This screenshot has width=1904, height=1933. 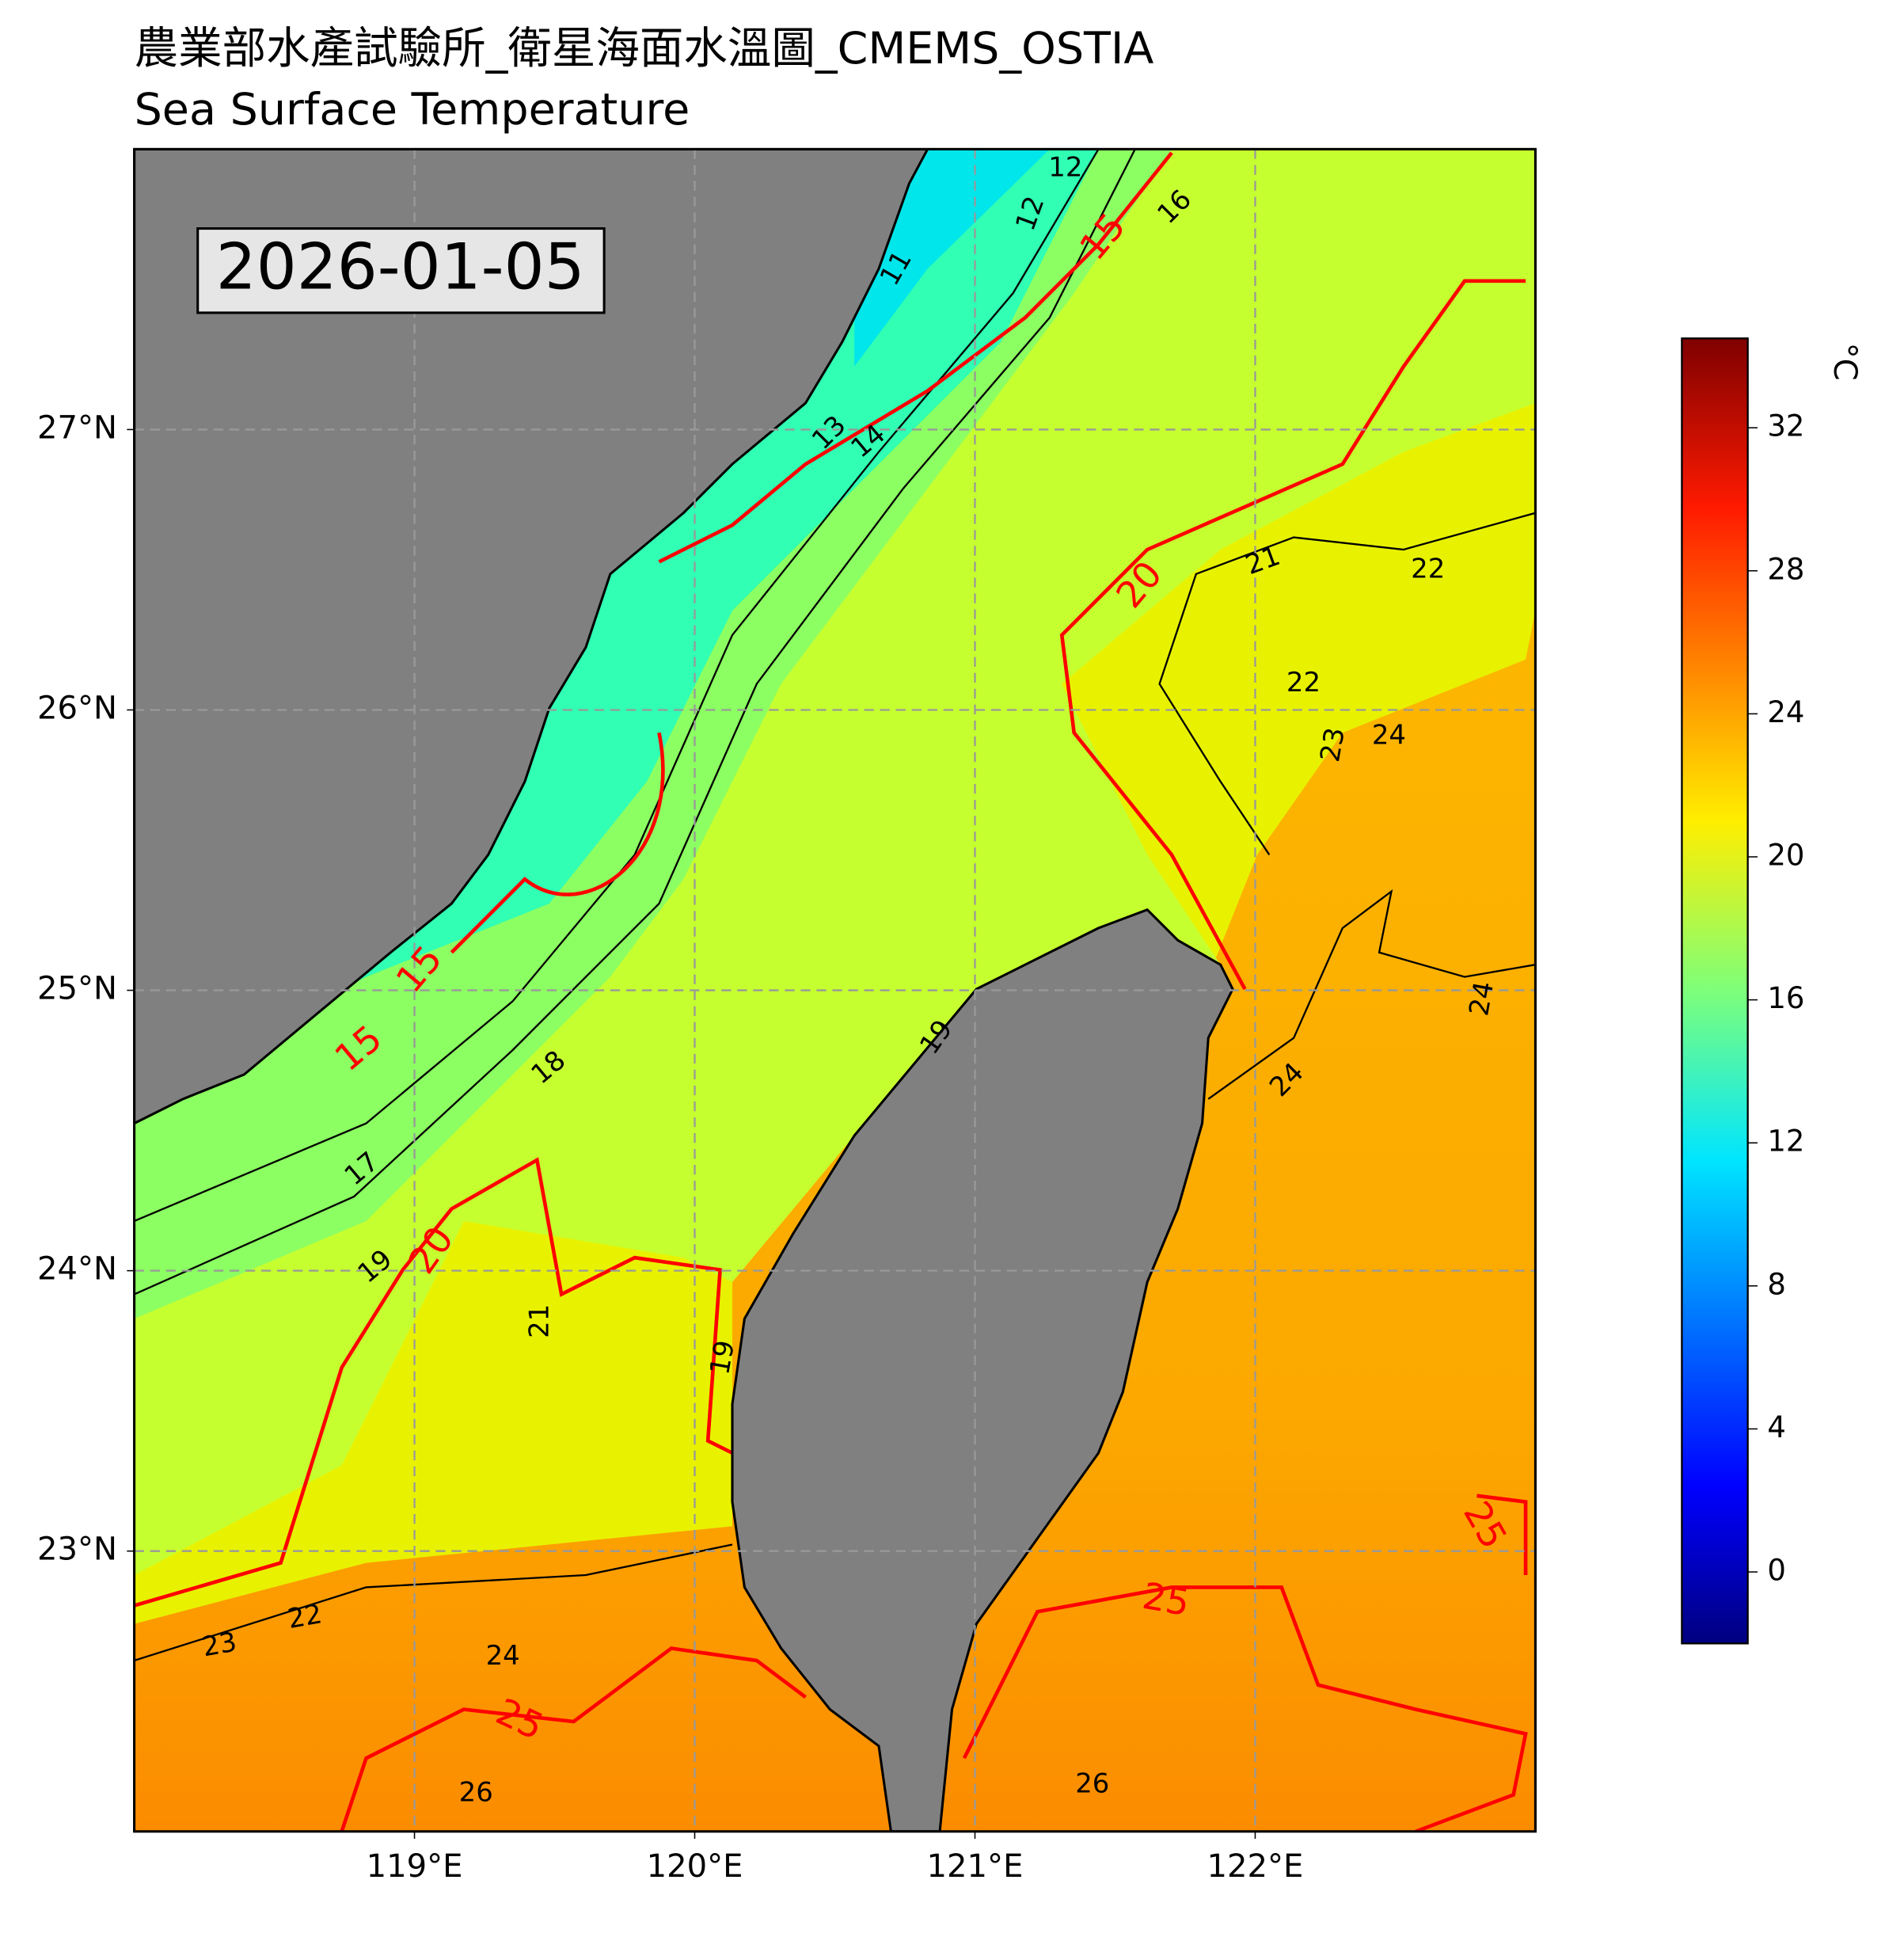 I want to click on colorbar-tick-label: 8, so click(x=1776, y=1284).